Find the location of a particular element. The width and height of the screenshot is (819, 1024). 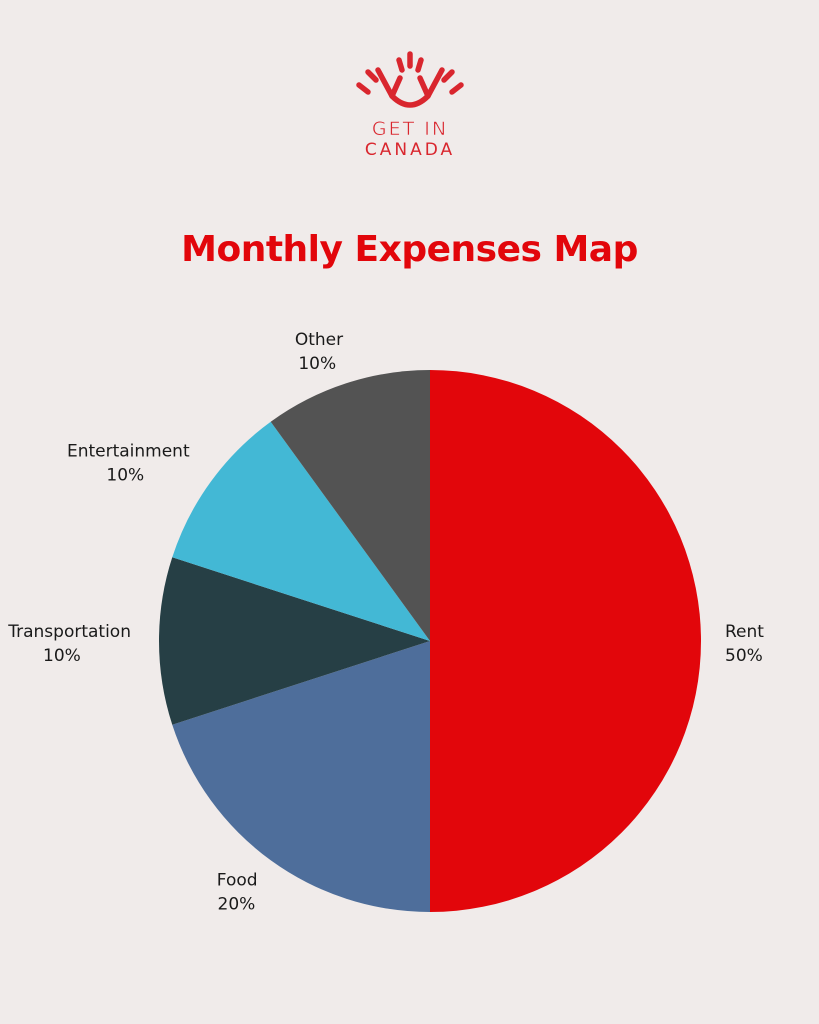

slice-value-label: 20% is located at coordinates (237, 904).